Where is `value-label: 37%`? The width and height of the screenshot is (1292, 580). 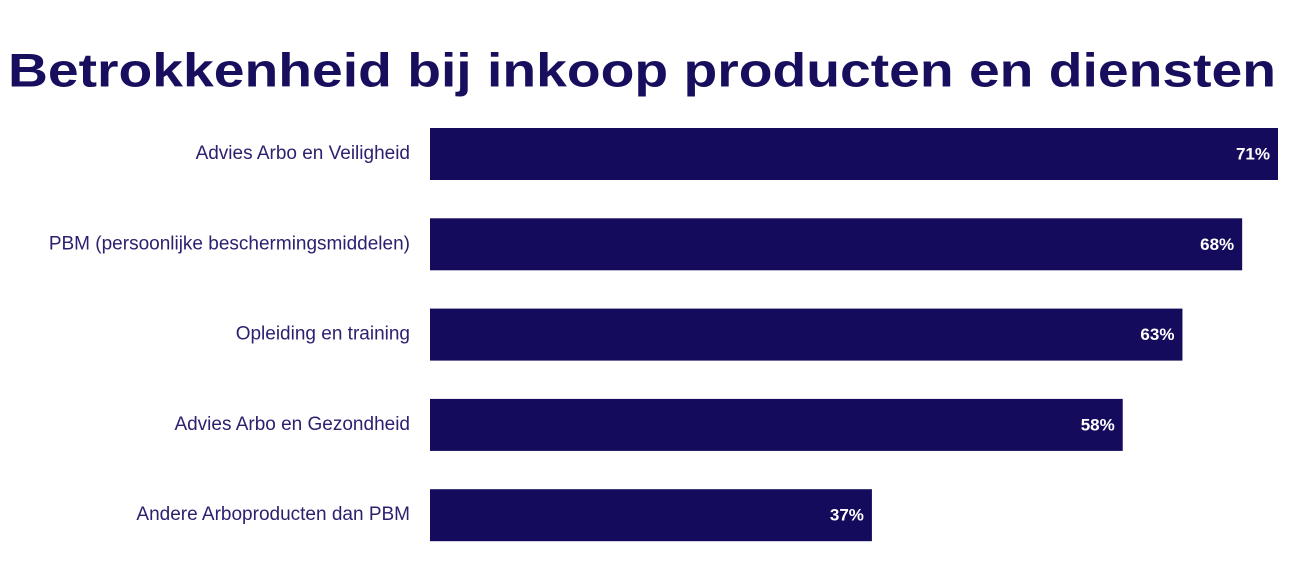 value-label: 37% is located at coordinates (847, 515).